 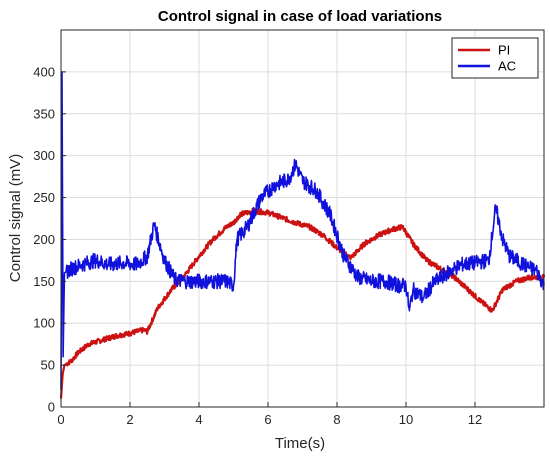 What do you see at coordinates (267, 419) in the screenshot?
I see `x-tick-label: 6` at bounding box center [267, 419].